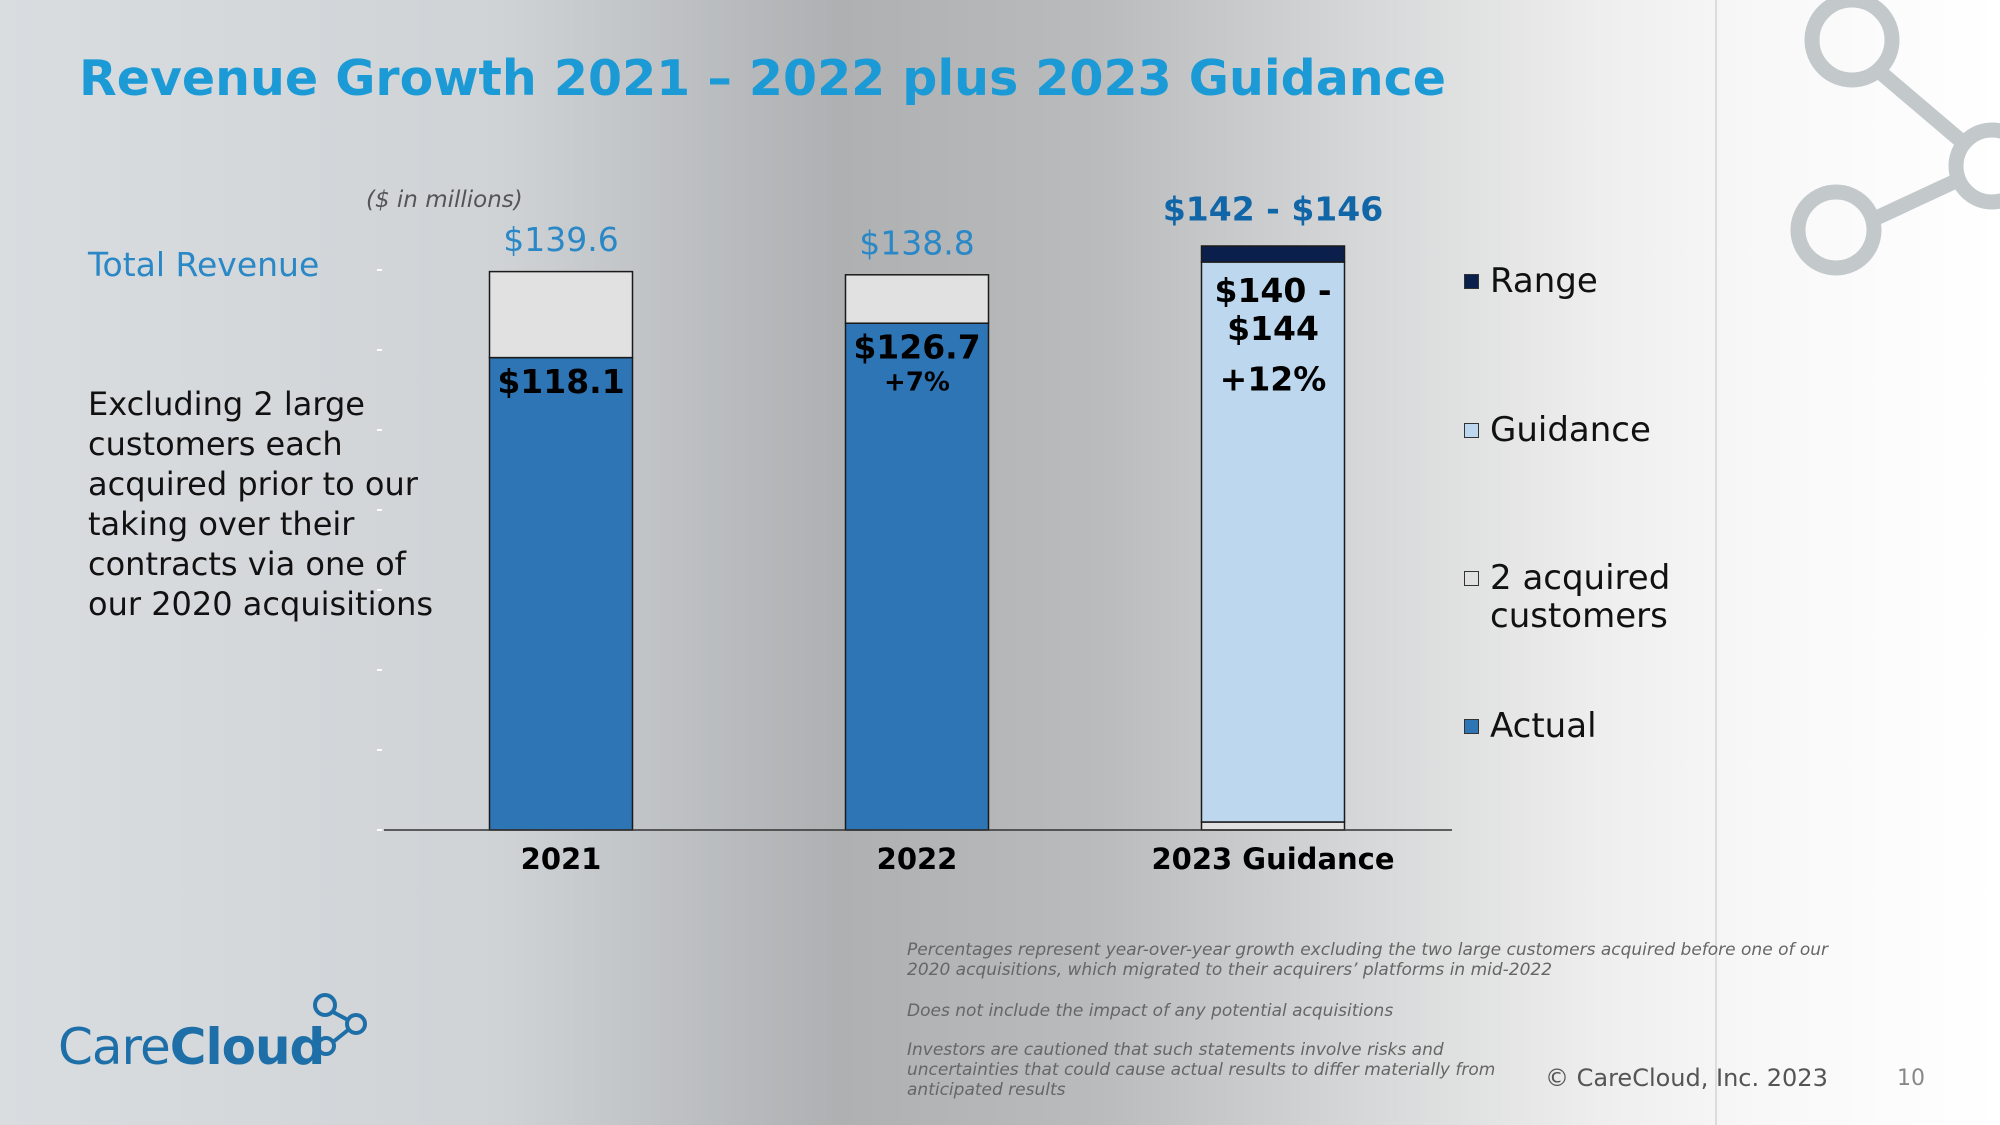 This screenshot has width=2000, height=1125. What do you see at coordinates (114, 1047) in the screenshot?
I see `logo-part: Care` at bounding box center [114, 1047].